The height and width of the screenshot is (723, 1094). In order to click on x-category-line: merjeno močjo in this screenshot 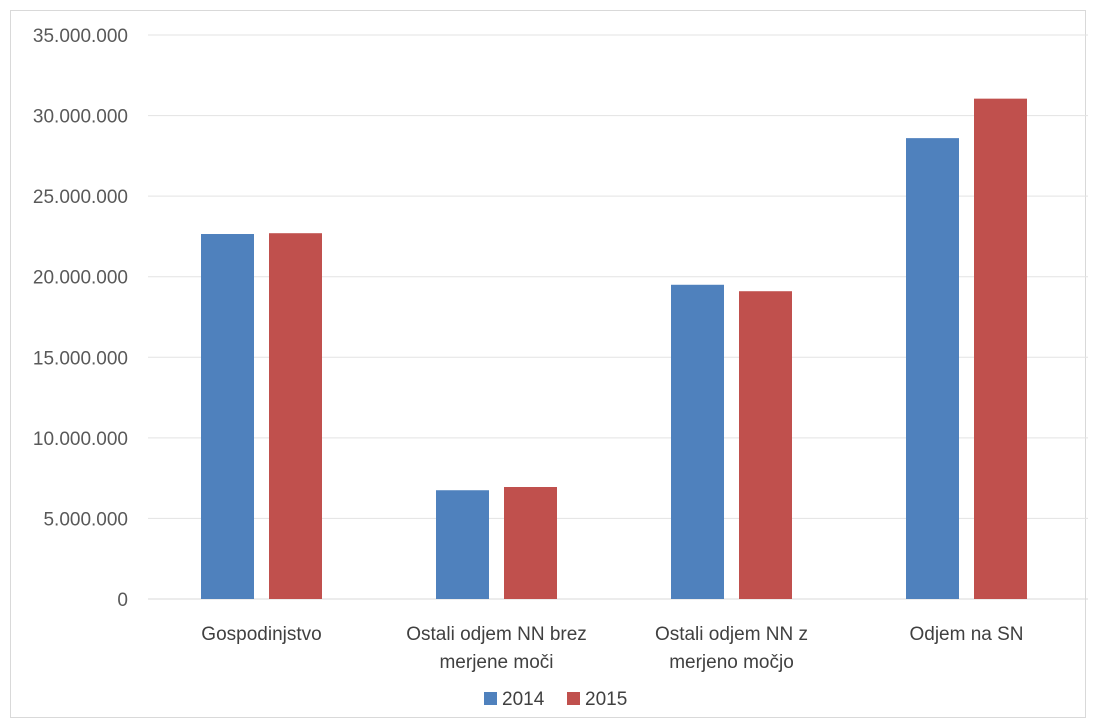, I will do `click(731, 662)`.